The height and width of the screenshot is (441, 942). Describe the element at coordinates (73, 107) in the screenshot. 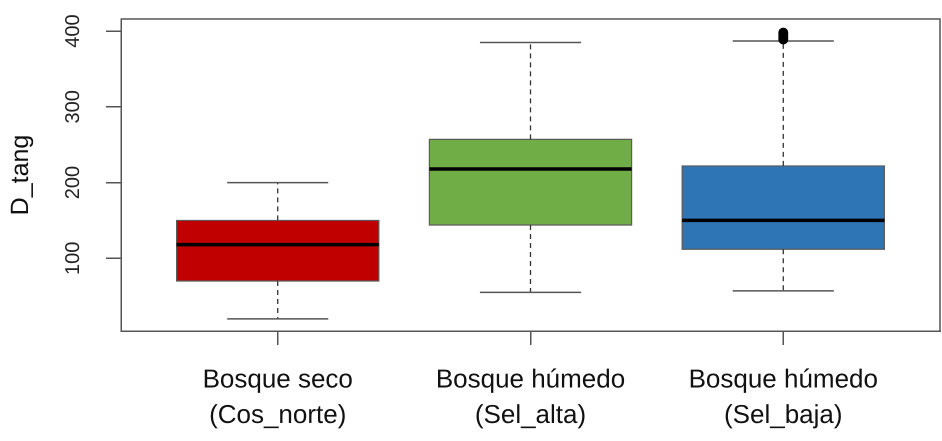

I see `y-tick-label: 300` at that location.